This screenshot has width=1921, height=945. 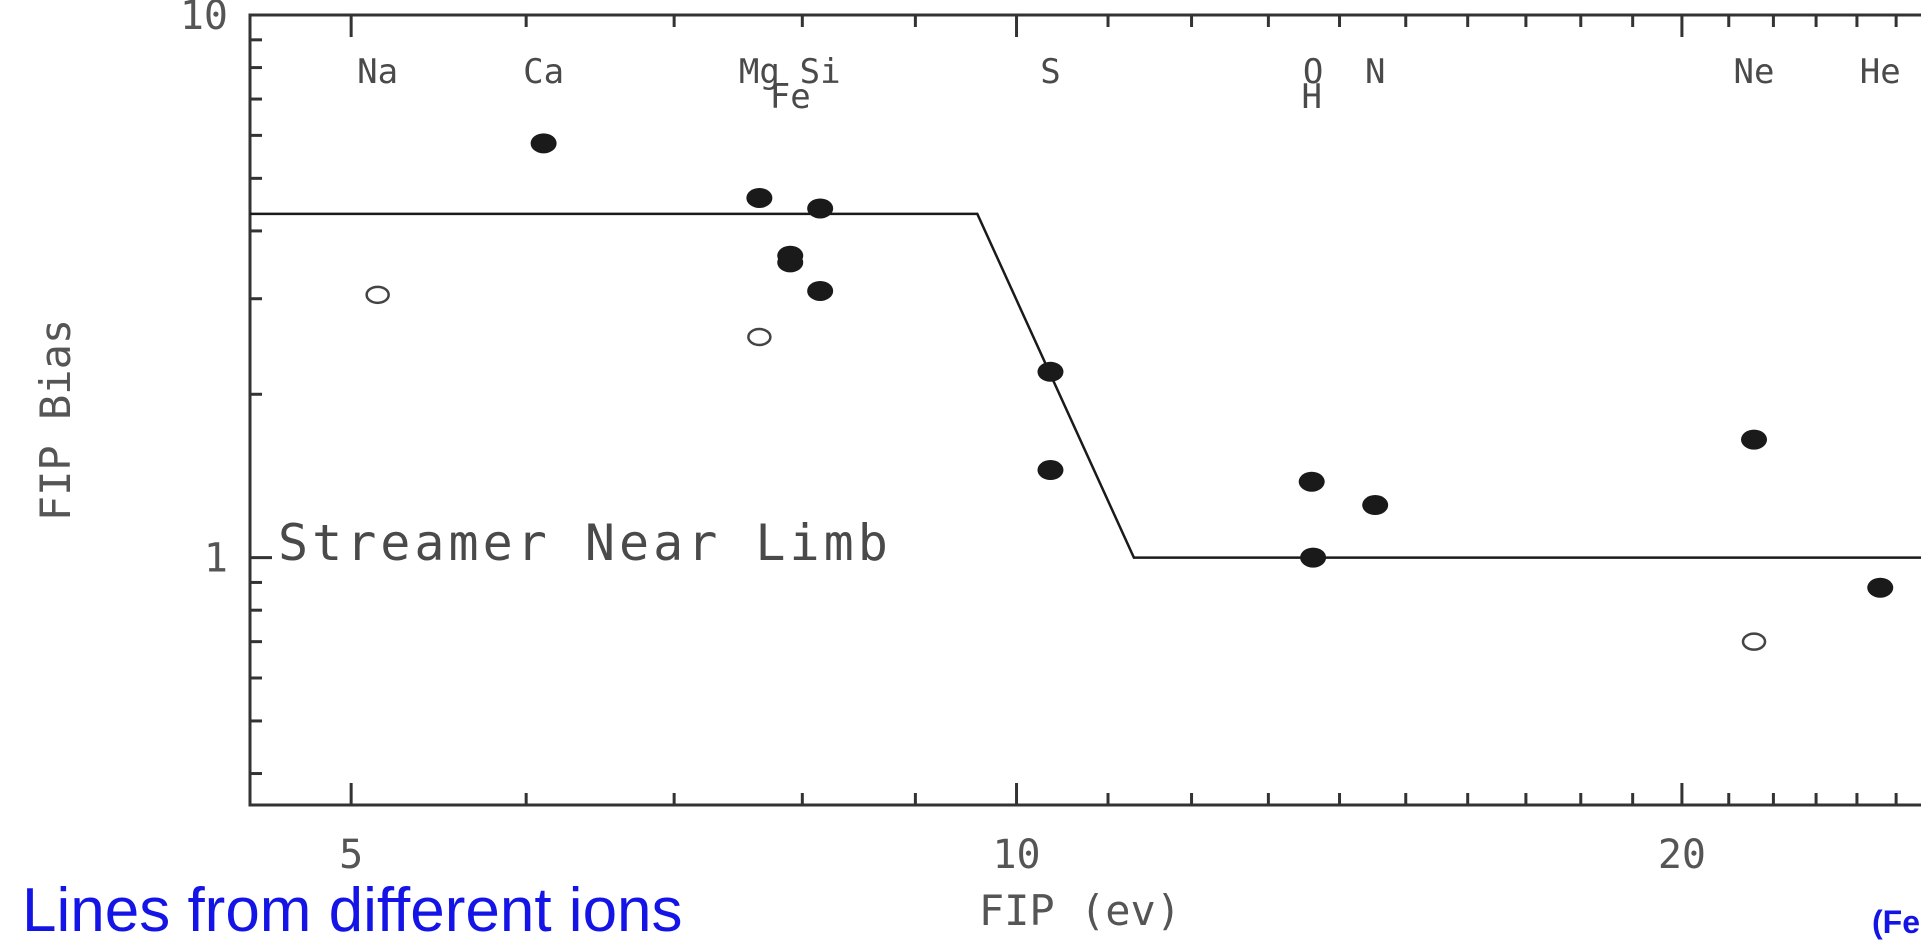 What do you see at coordinates (216, 559) in the screenshot?
I see `y-tick-label: 1` at bounding box center [216, 559].